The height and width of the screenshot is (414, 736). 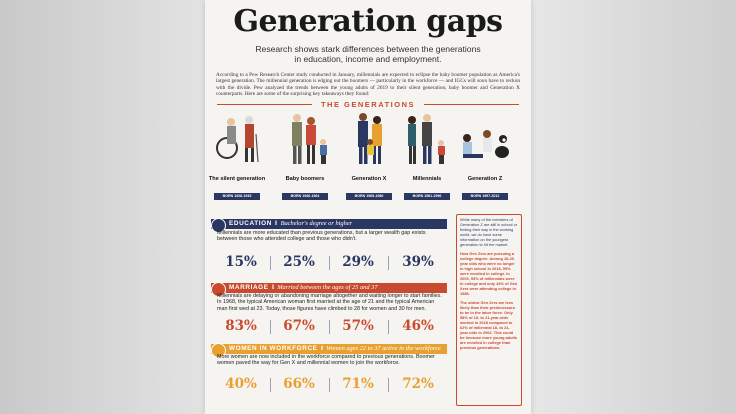 What do you see at coordinates (369, 196) in the screenshot?
I see `generation-born: BORN 1965-1980` at bounding box center [369, 196].